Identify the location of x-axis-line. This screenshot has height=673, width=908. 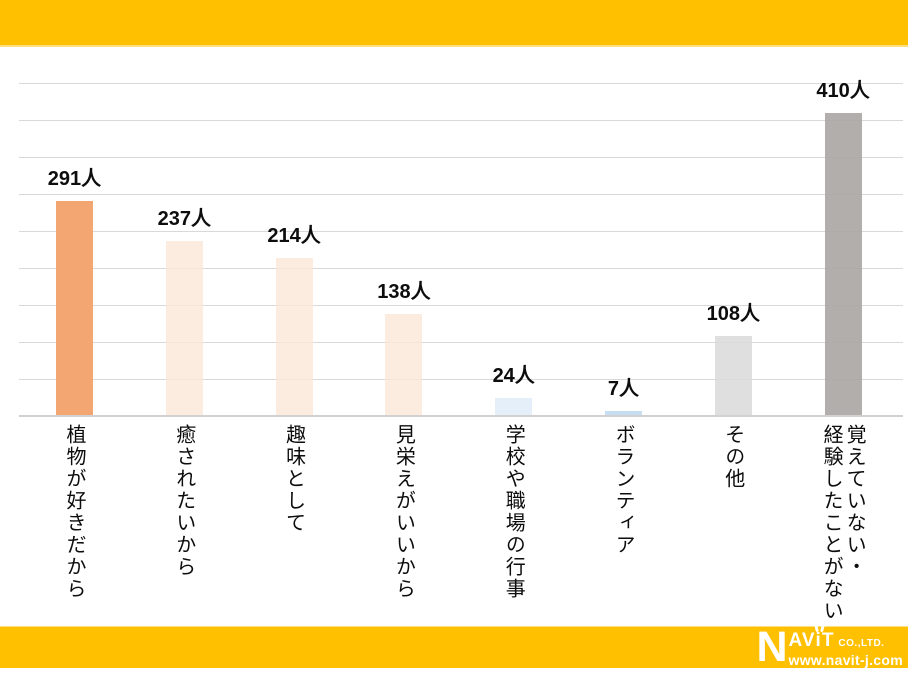
(461, 416).